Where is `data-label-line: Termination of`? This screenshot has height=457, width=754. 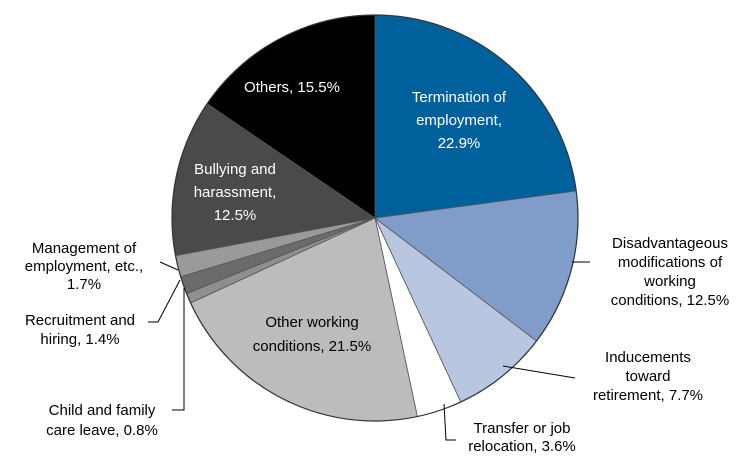
data-label-line: Termination of is located at coordinates (459, 97).